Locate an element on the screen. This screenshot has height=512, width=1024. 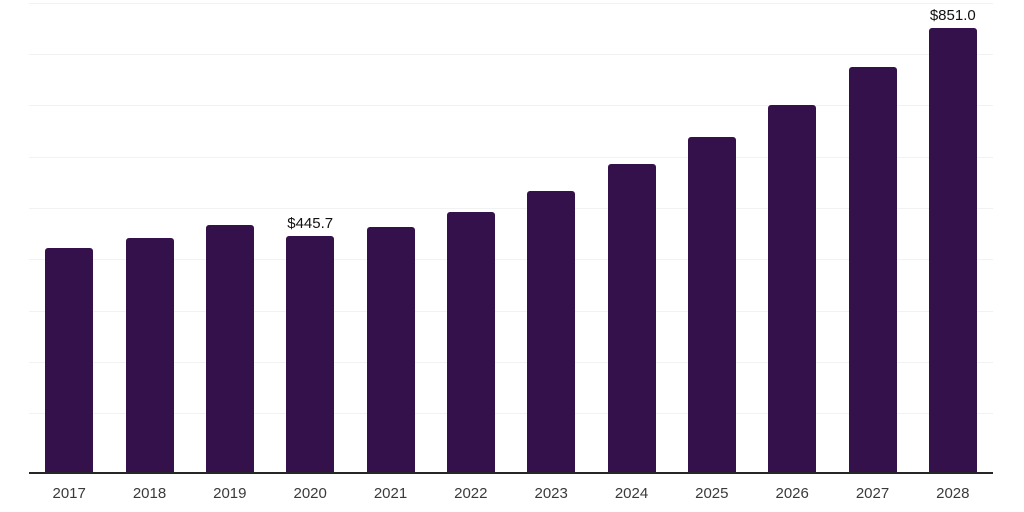
x-tick-label: 2024 is located at coordinates (631, 493).